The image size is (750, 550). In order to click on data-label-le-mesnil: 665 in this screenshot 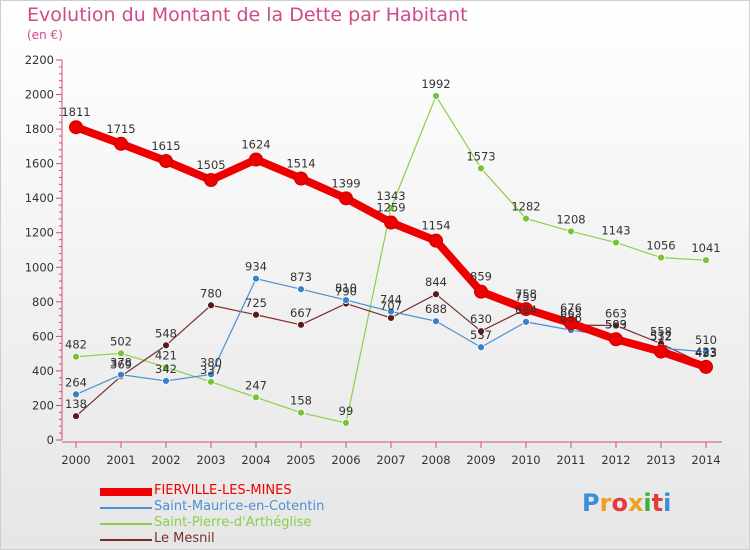, I will do `click(571, 313)`.